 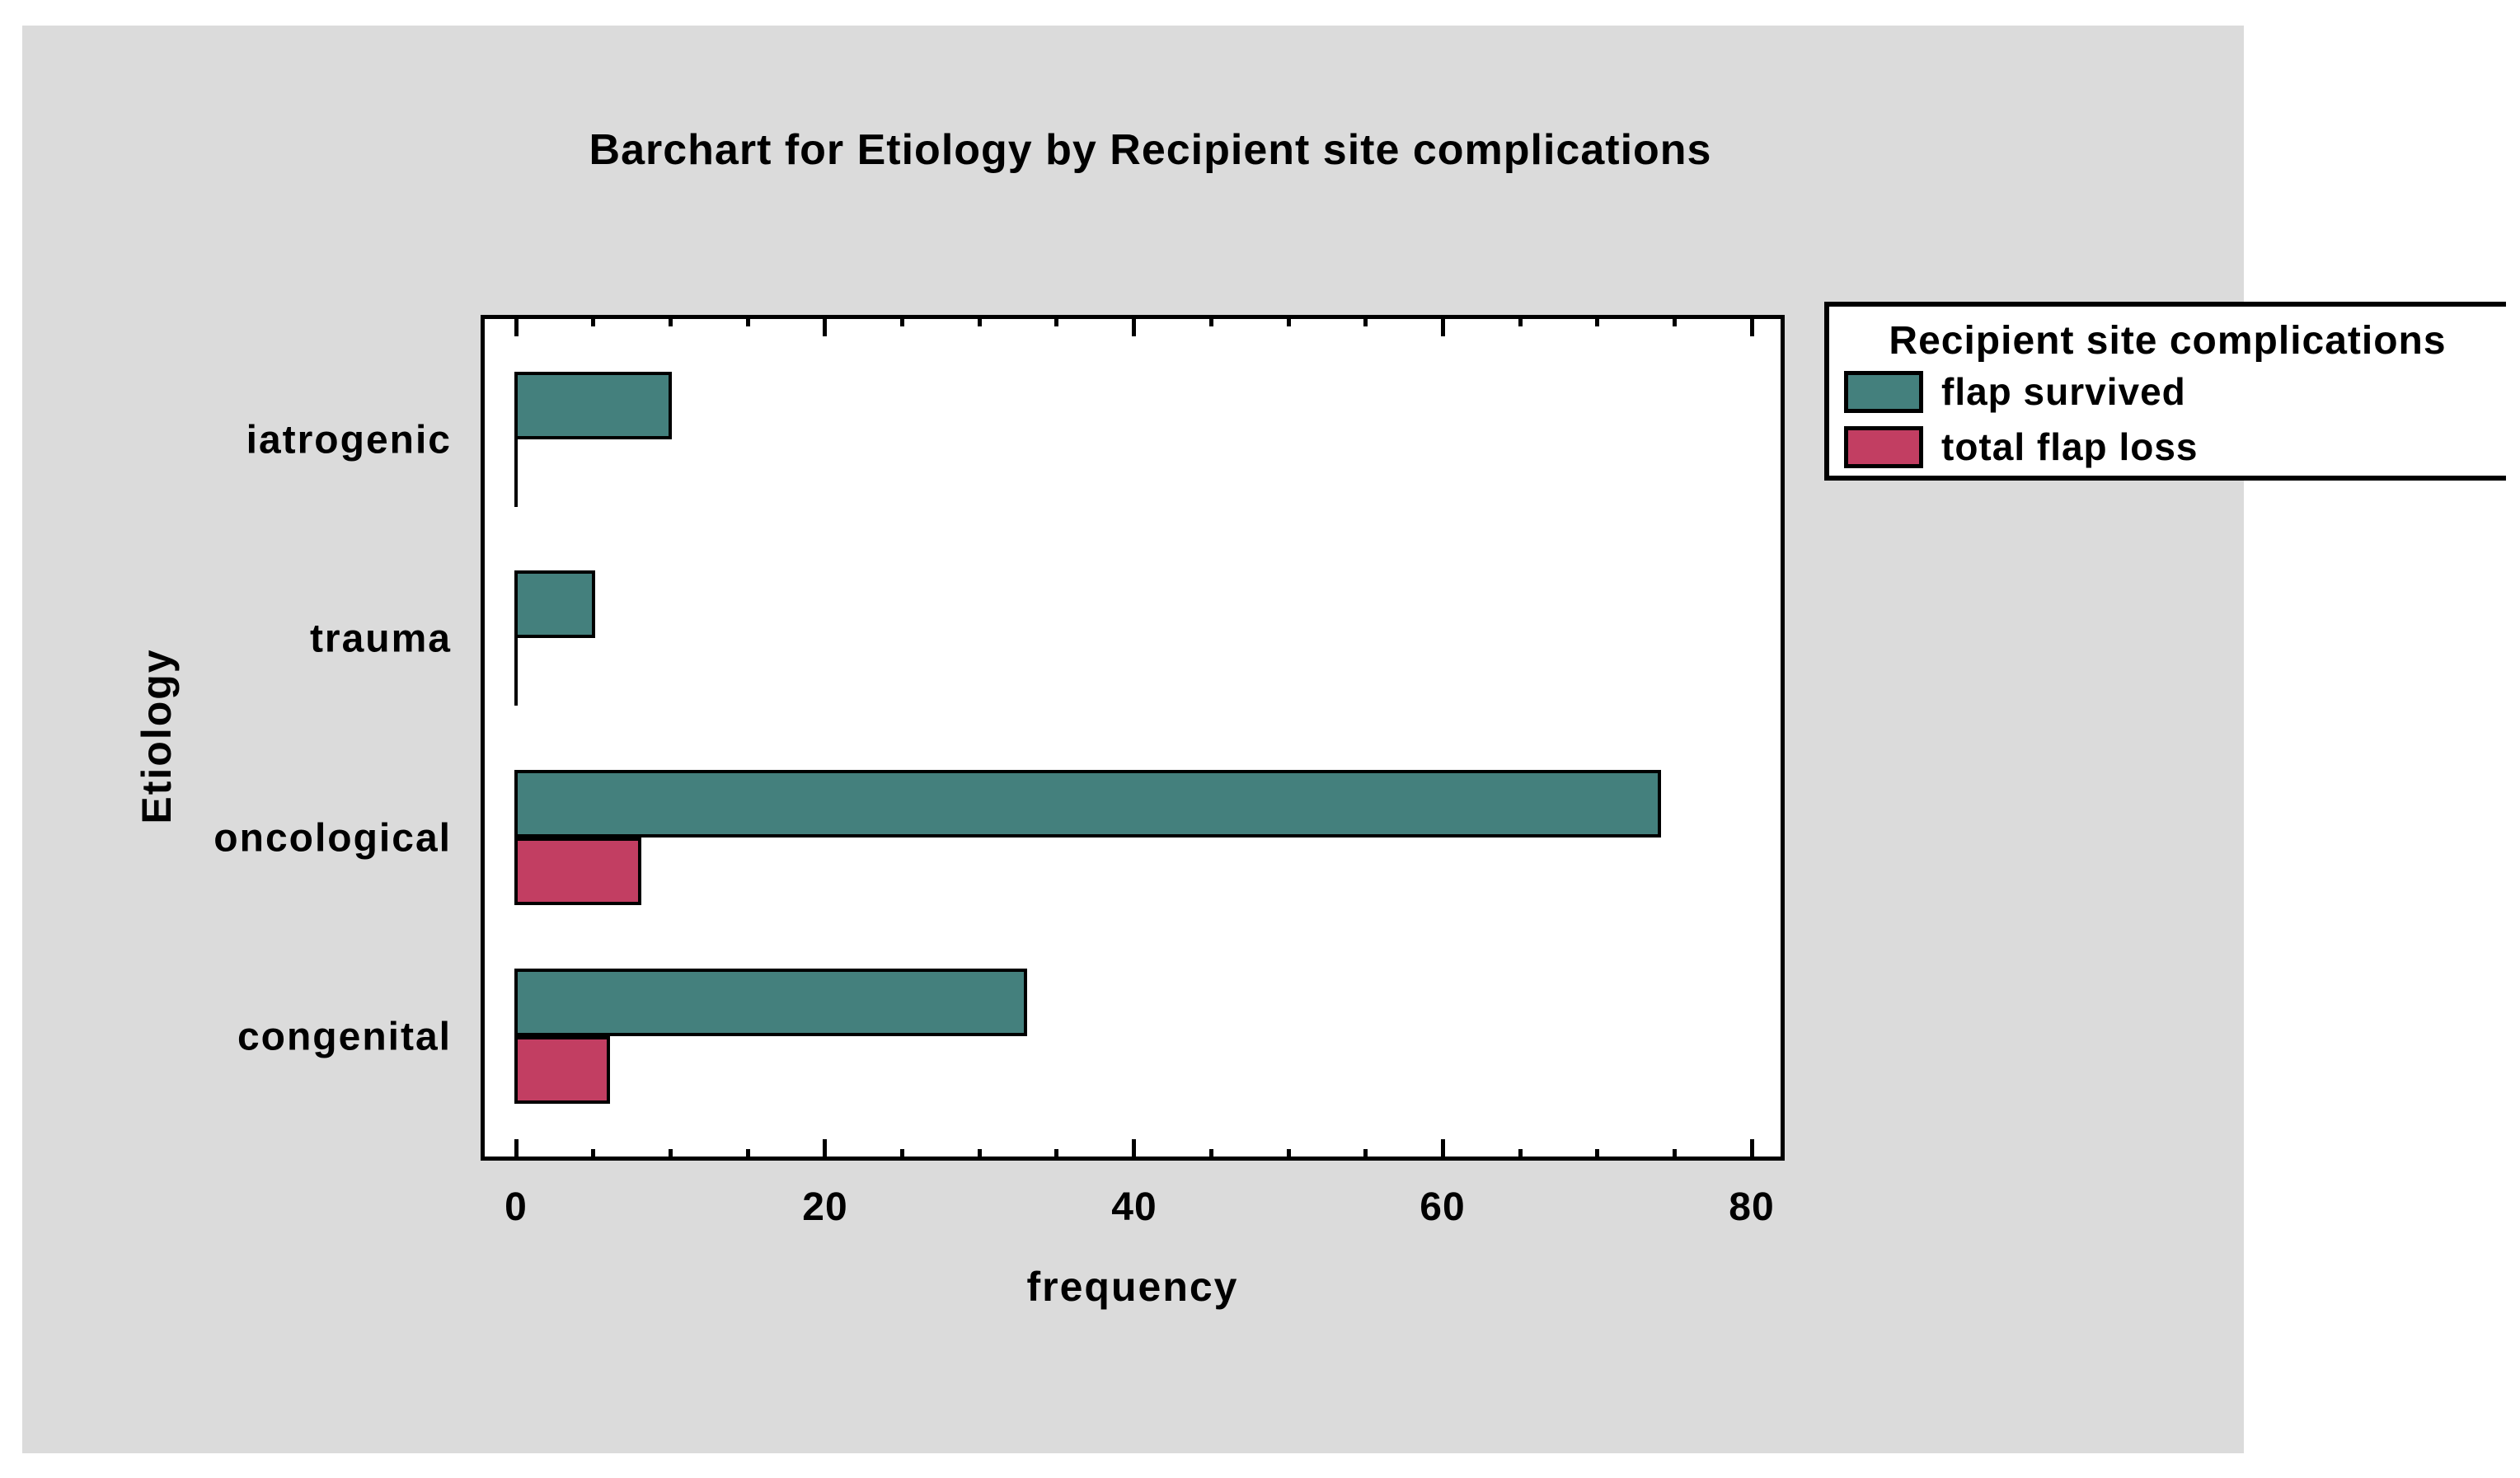 I want to click on x-tick-label: 40, so click(x=1134, y=1207).